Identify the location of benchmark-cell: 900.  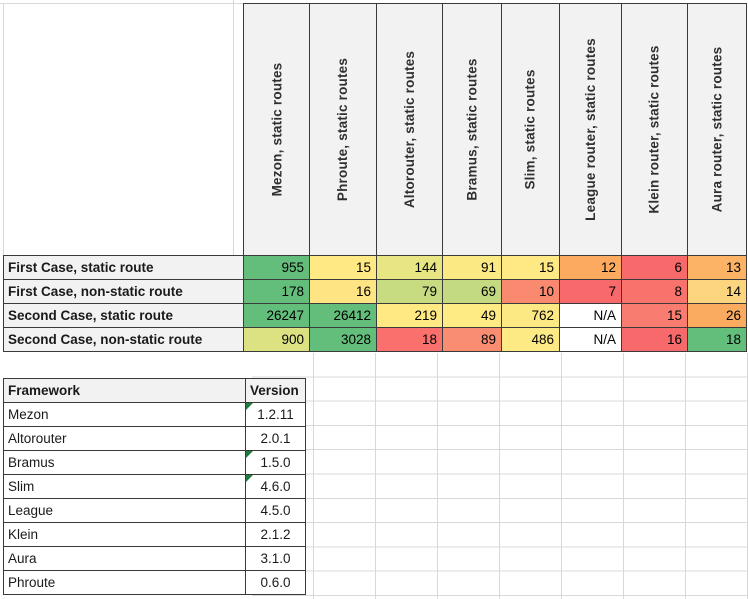
(276, 339).